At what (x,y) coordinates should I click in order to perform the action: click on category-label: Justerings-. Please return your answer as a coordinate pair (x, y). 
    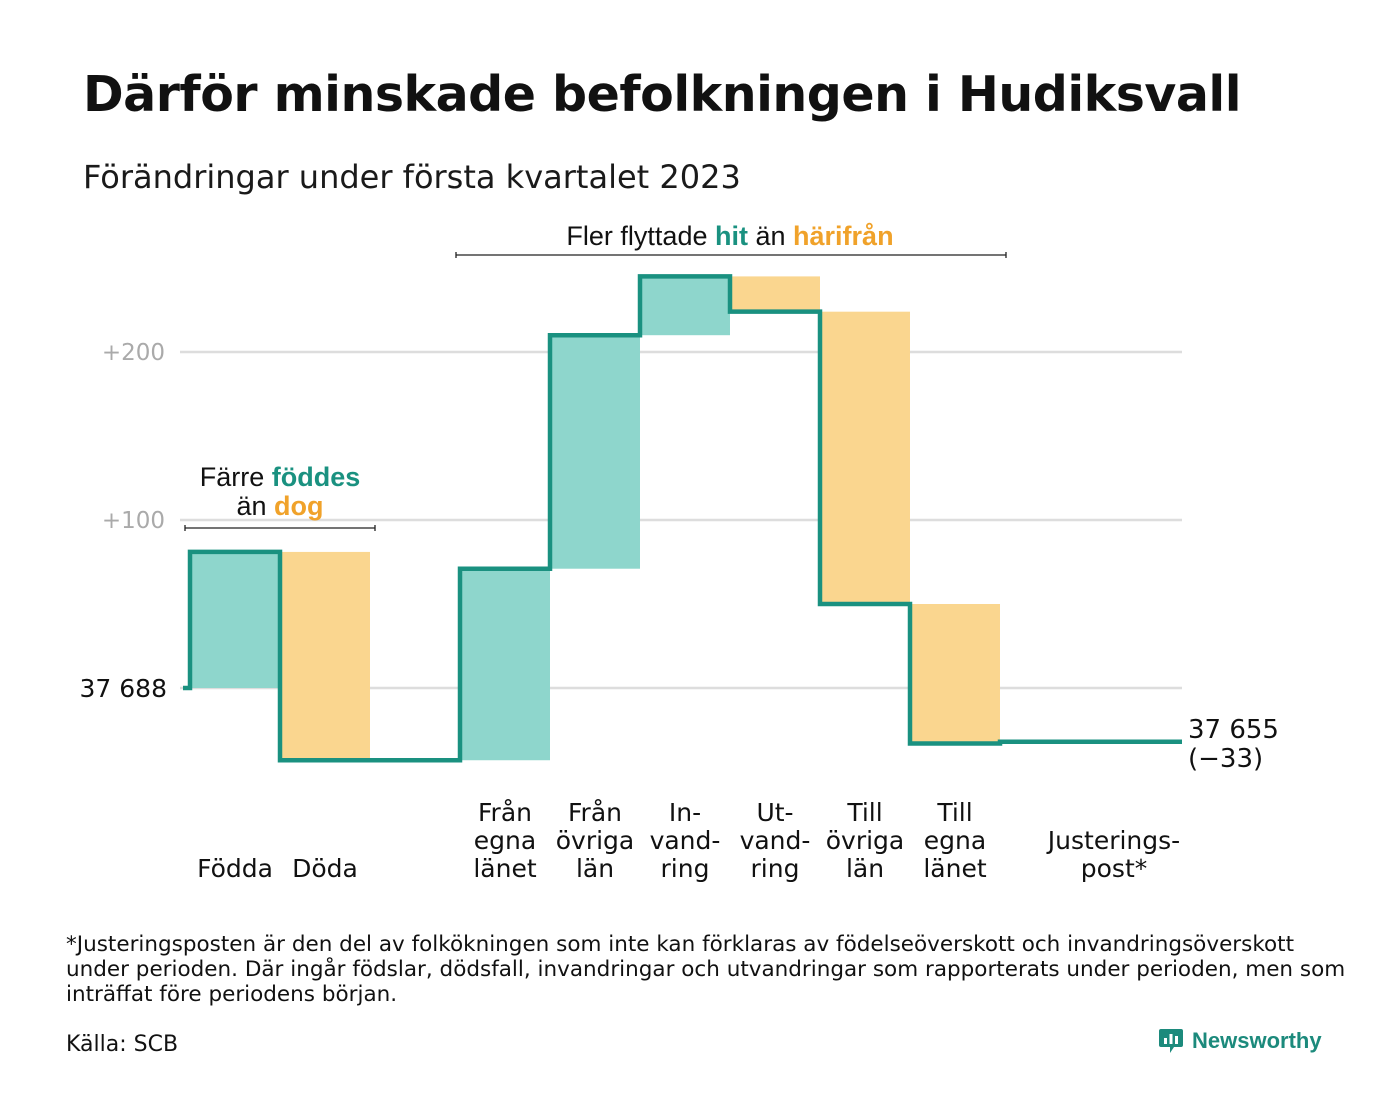
    Looking at the image, I should click on (1113, 840).